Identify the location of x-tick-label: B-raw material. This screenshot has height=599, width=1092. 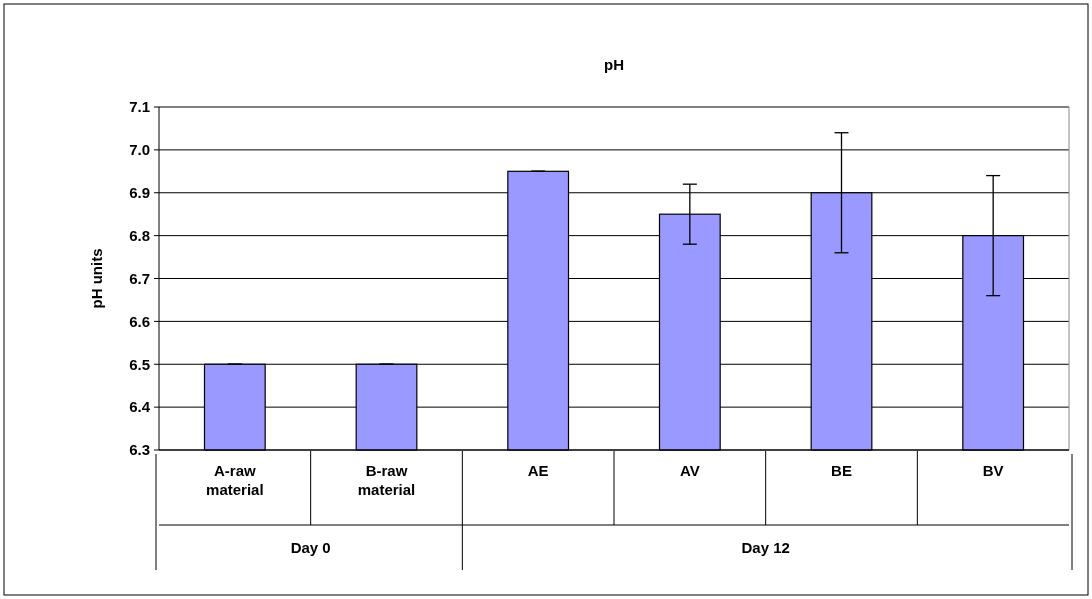
(386, 480).